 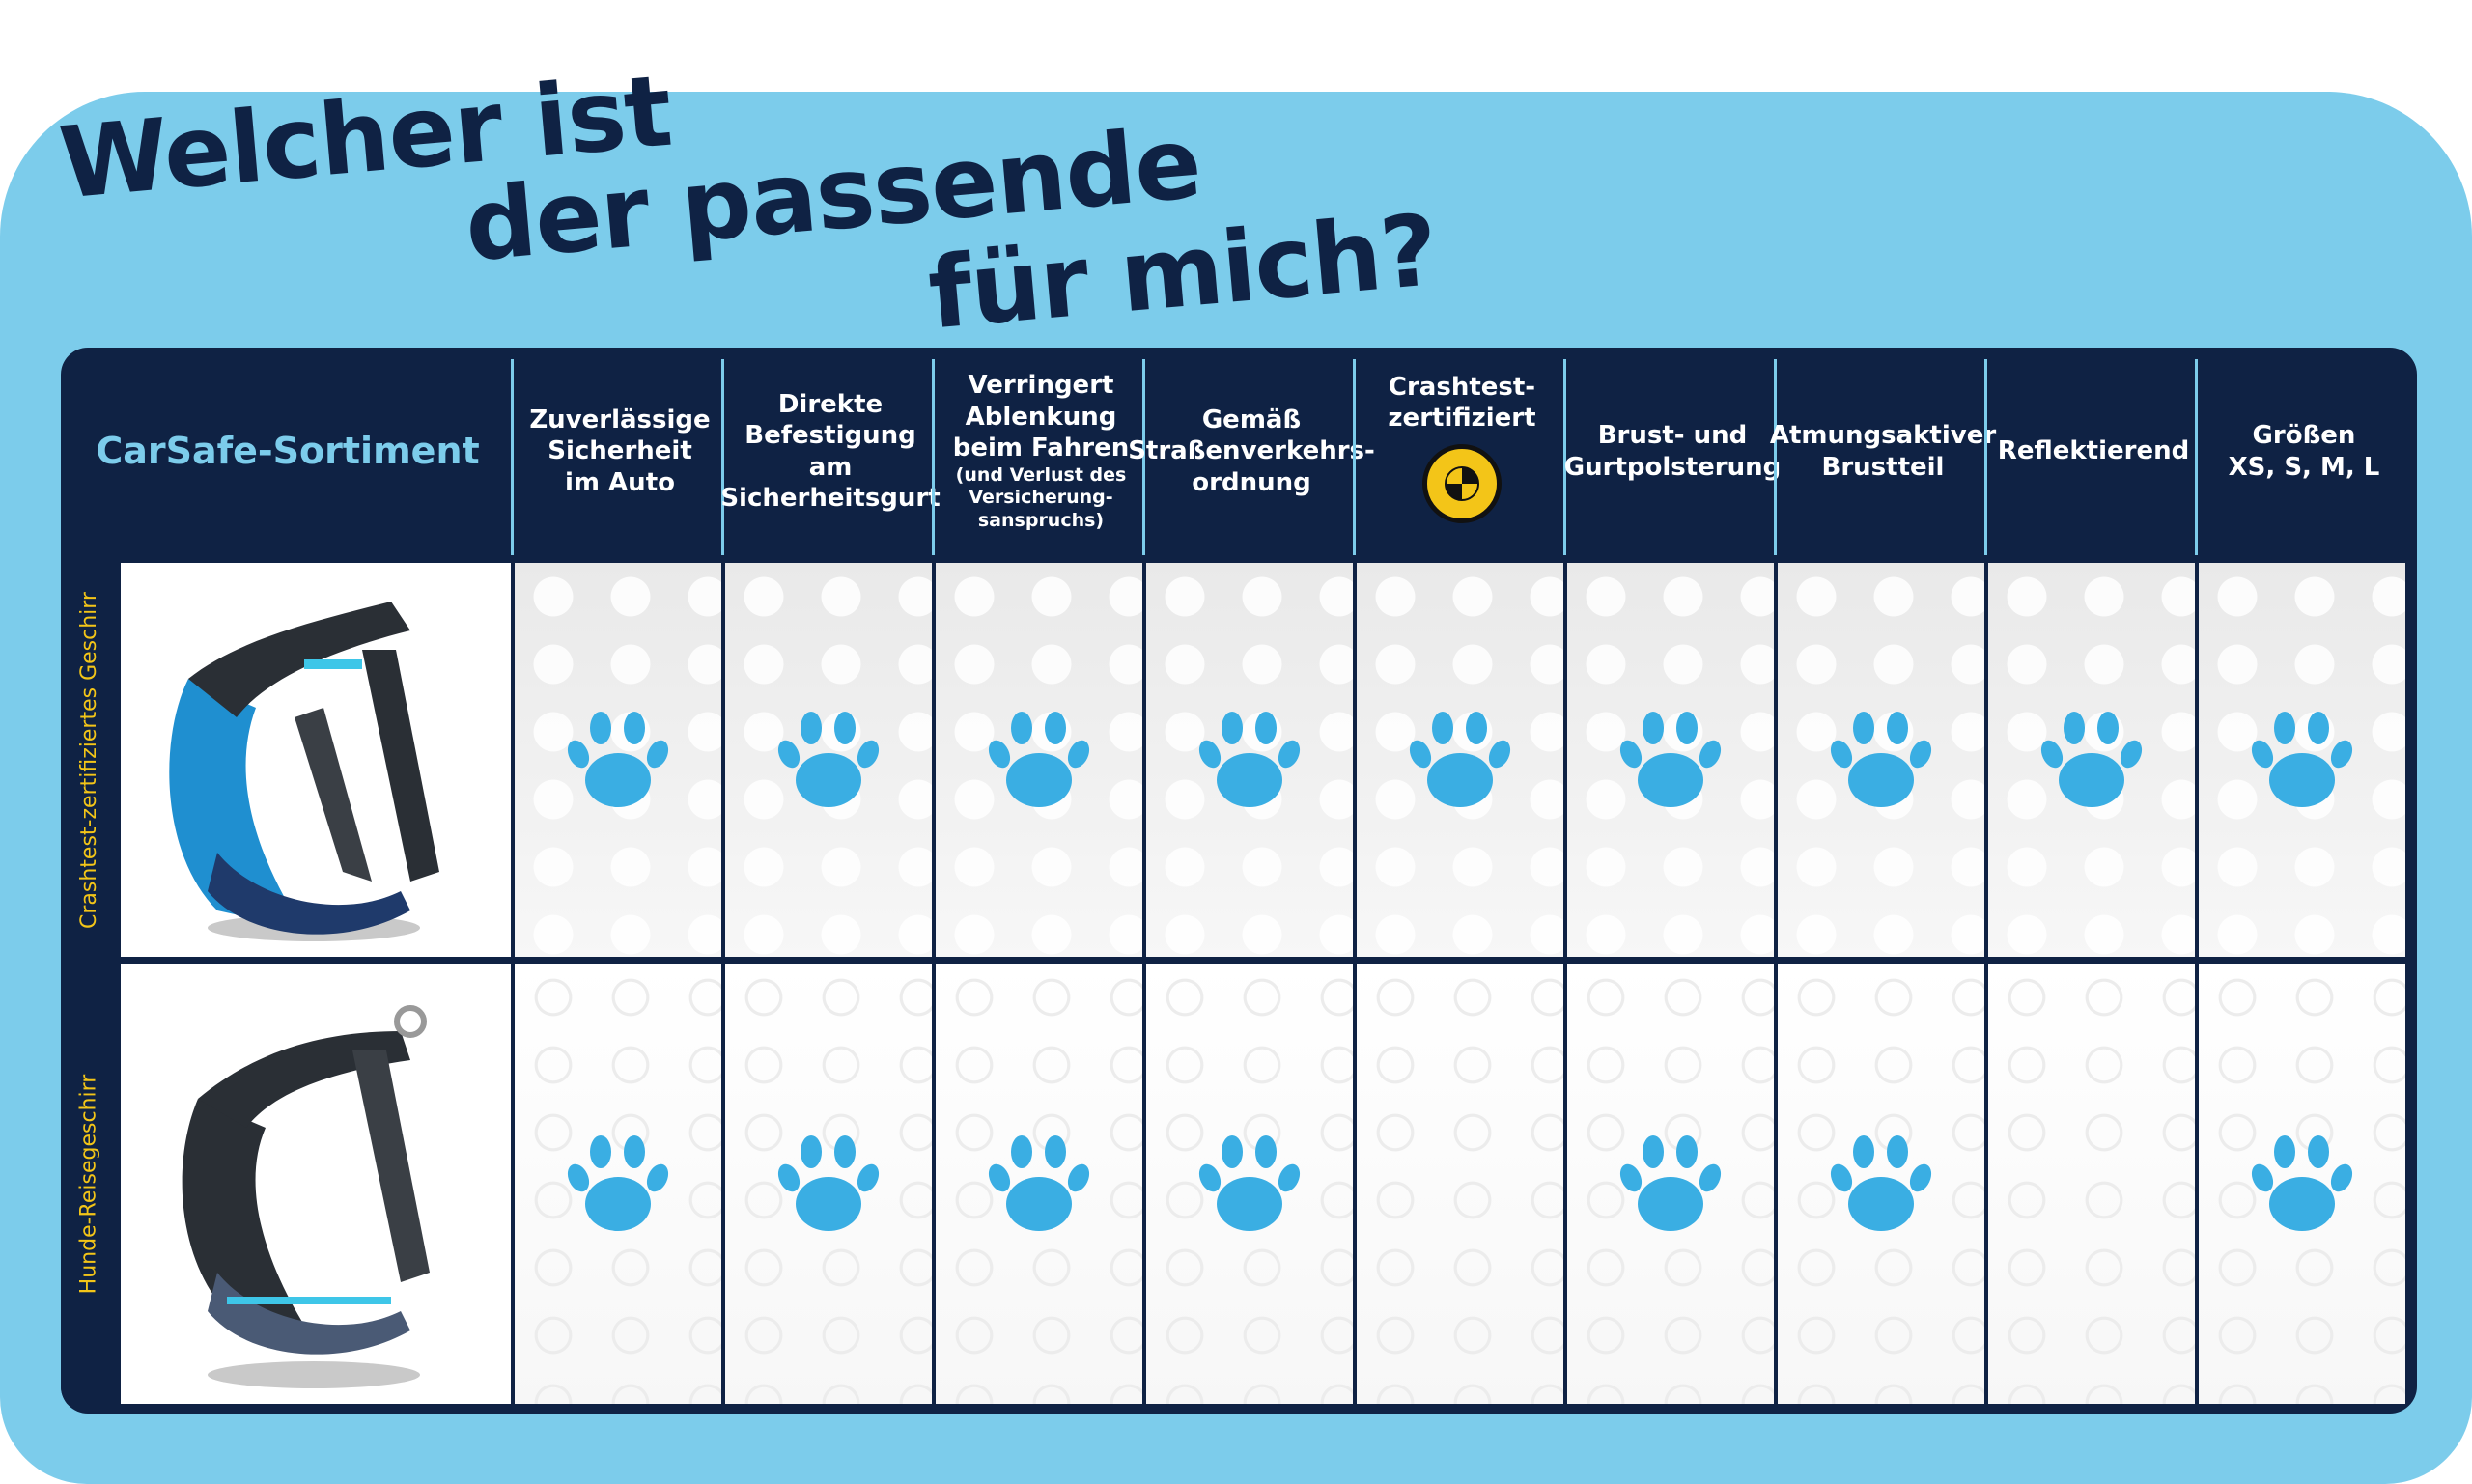 I want to click on column-header-text: Größen XS, S, M, L, so click(x=2304, y=452).